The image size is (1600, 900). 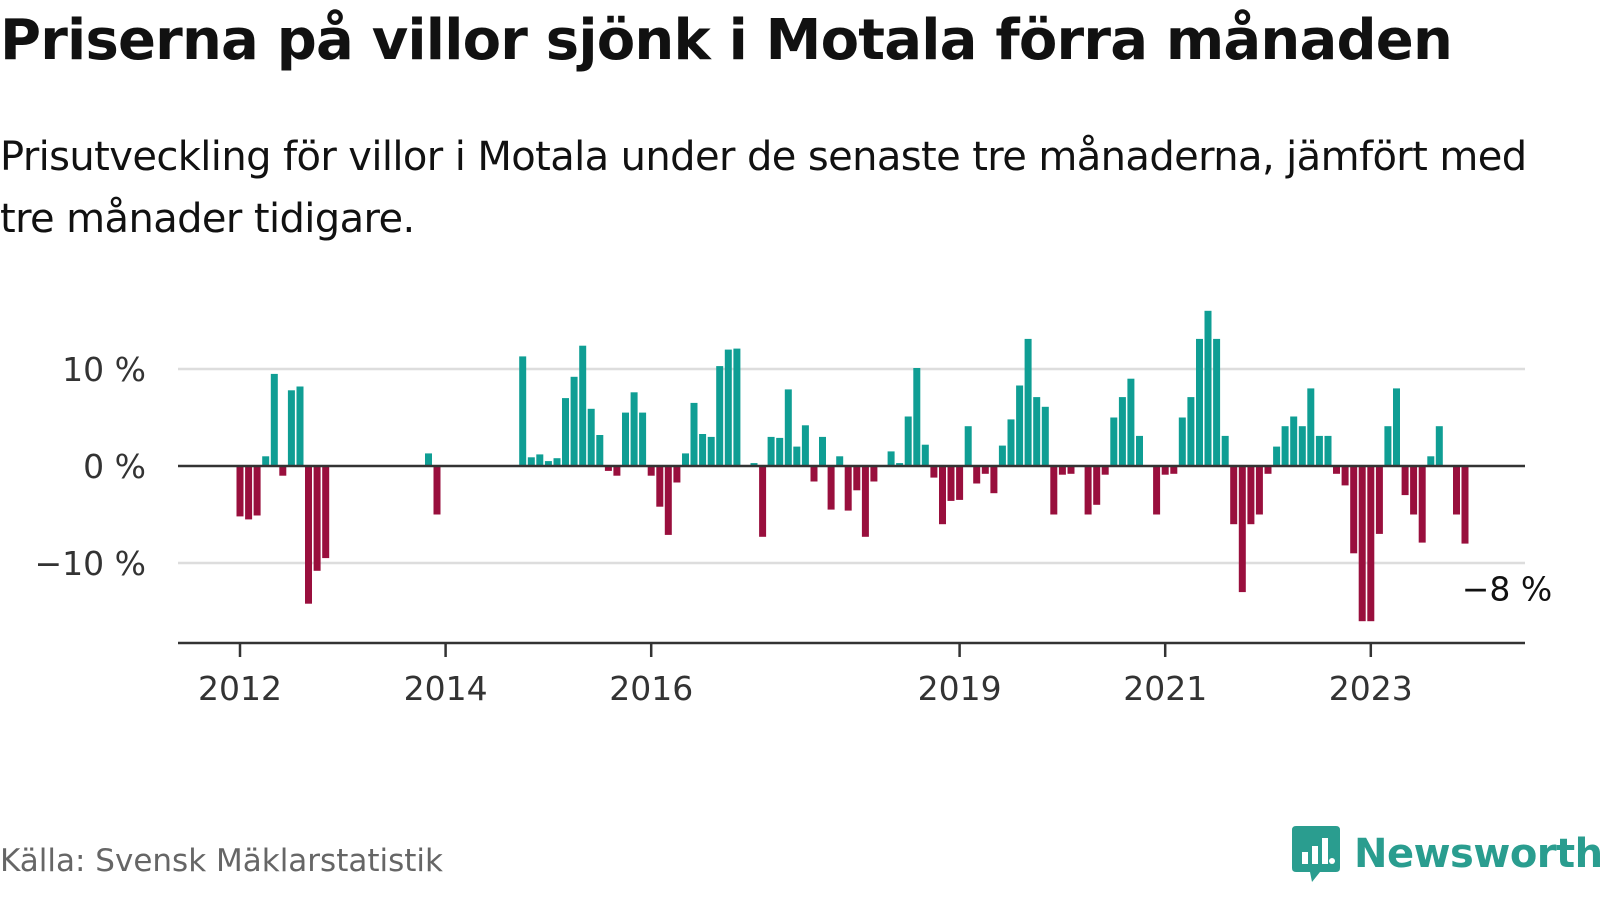 What do you see at coordinates (104, 369) in the screenshot?
I see `y-tick-label: 10 %` at bounding box center [104, 369].